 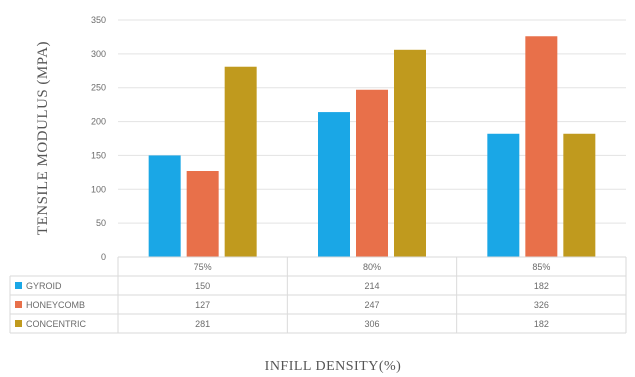 What do you see at coordinates (98, 122) in the screenshot?
I see `y-tick-label: 200` at bounding box center [98, 122].